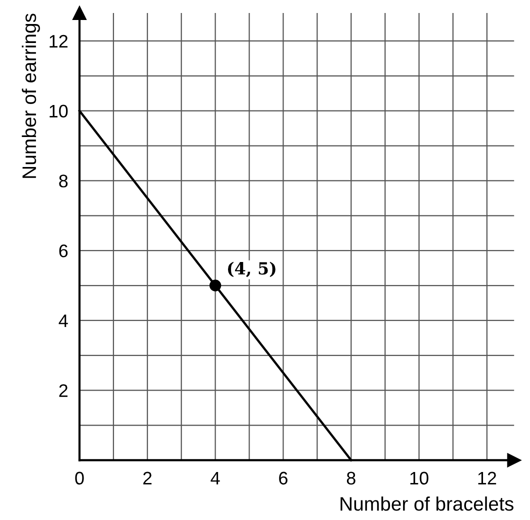  Describe the element at coordinates (419, 478) in the screenshot. I see `x-tick-label: 10` at that location.